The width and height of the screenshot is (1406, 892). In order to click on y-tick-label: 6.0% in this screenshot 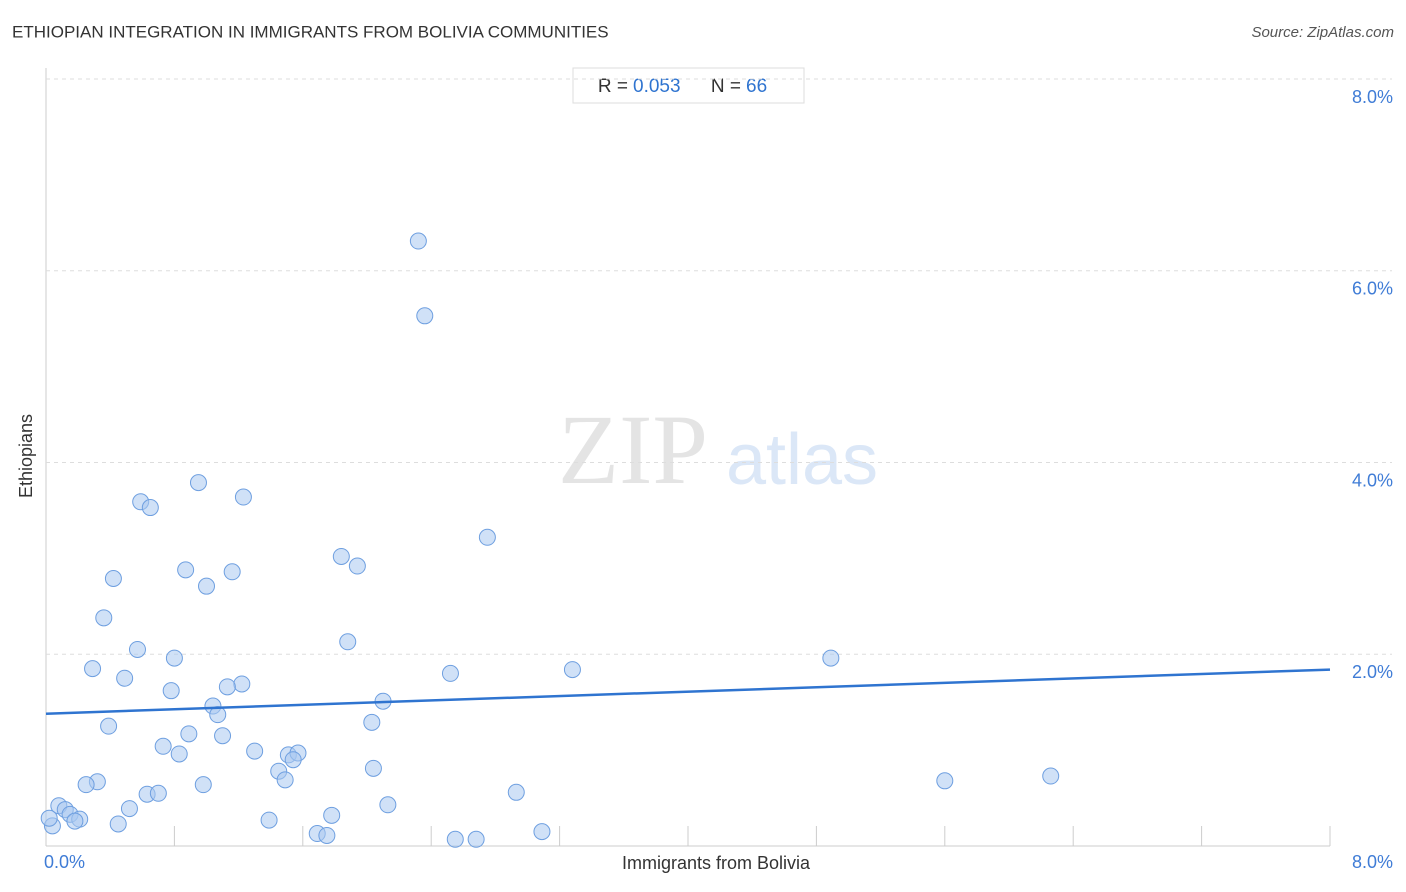, I will do `click(1372, 289)`.